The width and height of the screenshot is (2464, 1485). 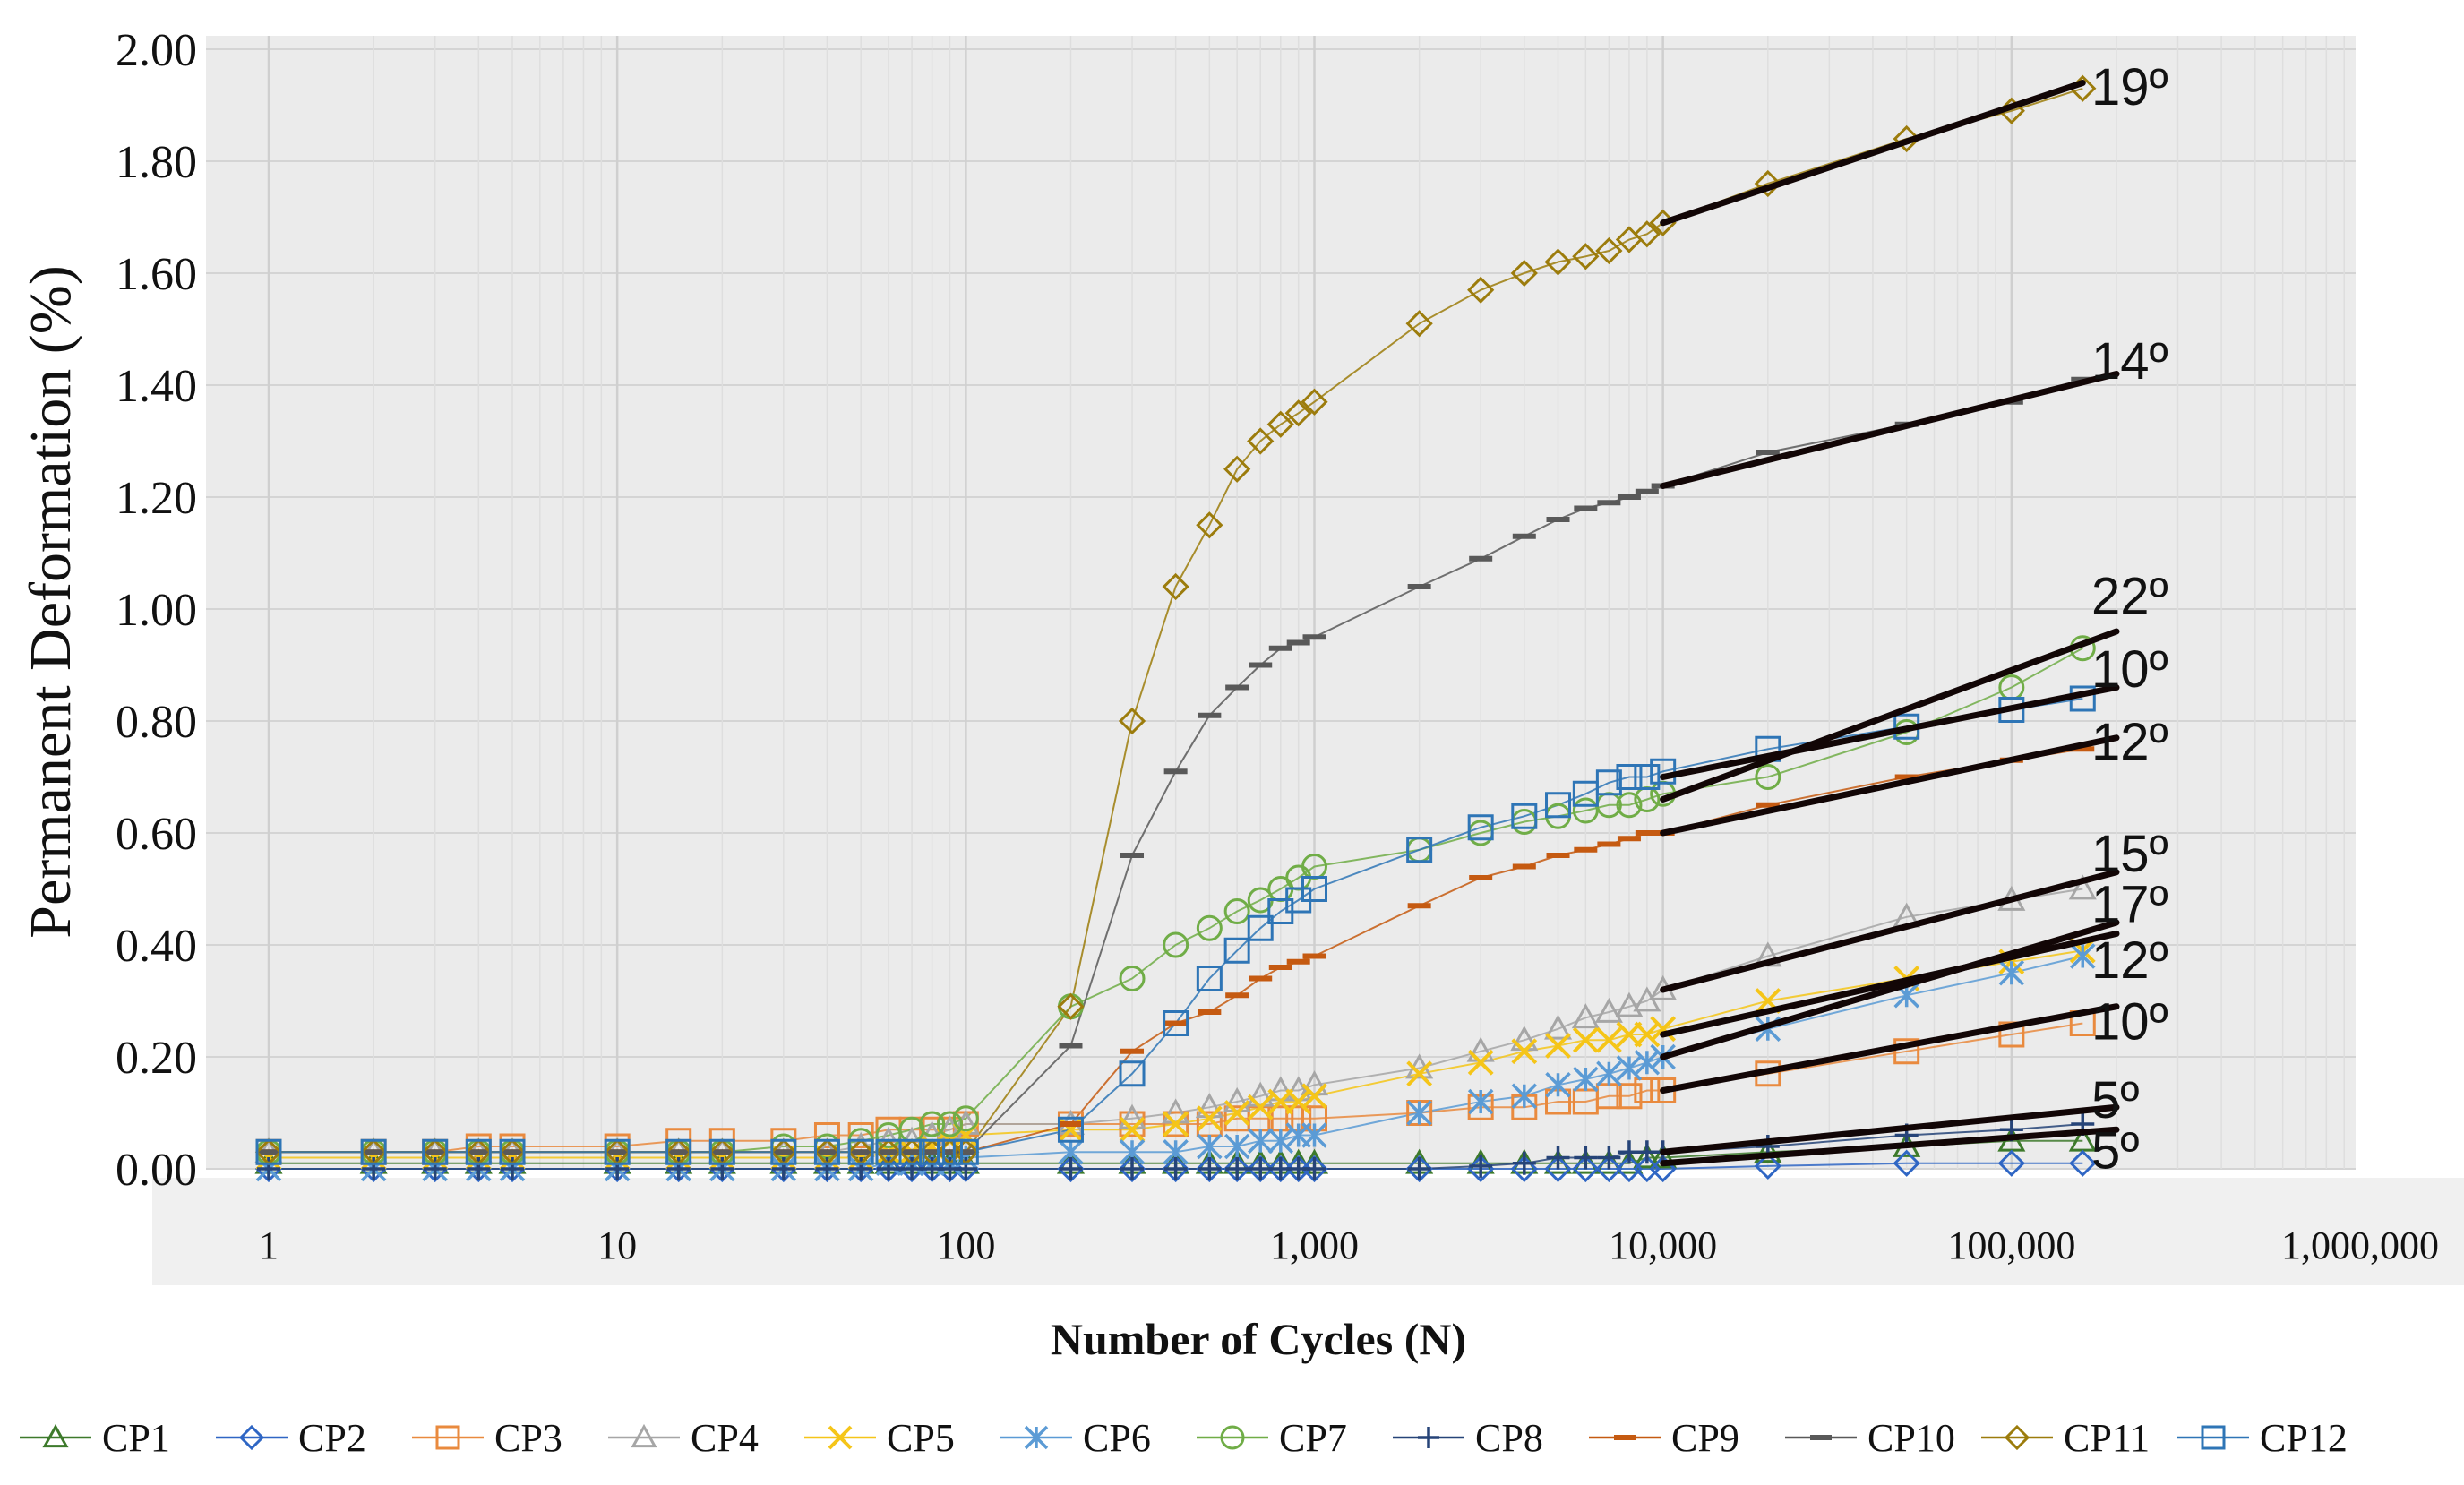 What do you see at coordinates (2304, 1438) in the screenshot?
I see `legend-label-cp12: CP12` at bounding box center [2304, 1438].